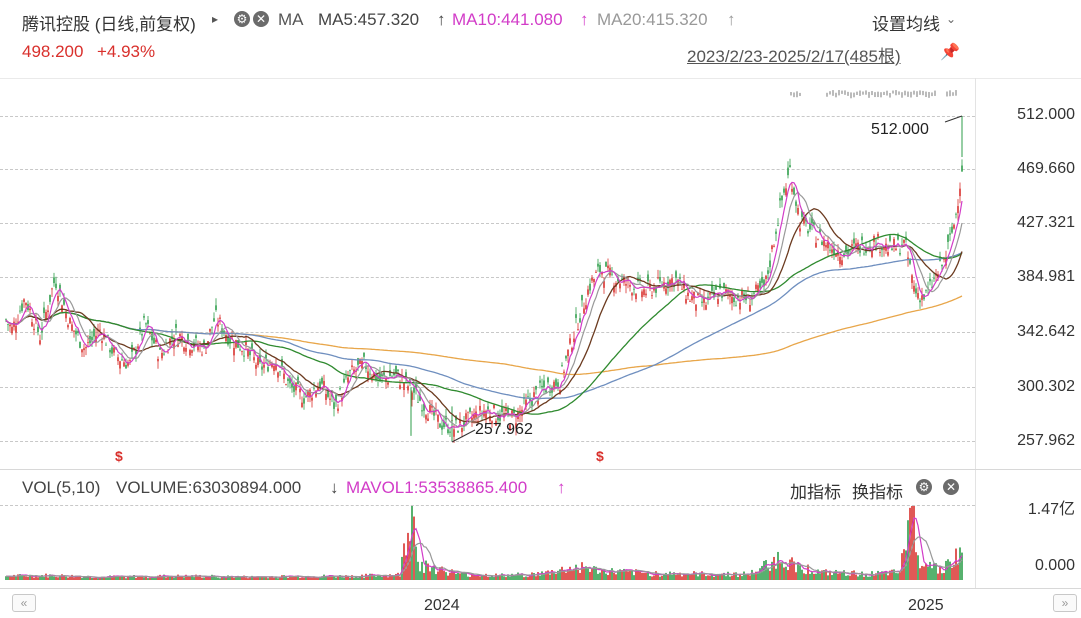 This screenshot has height=618, width=1081. I want to click on scroll-left-button: «, so click(24, 603).